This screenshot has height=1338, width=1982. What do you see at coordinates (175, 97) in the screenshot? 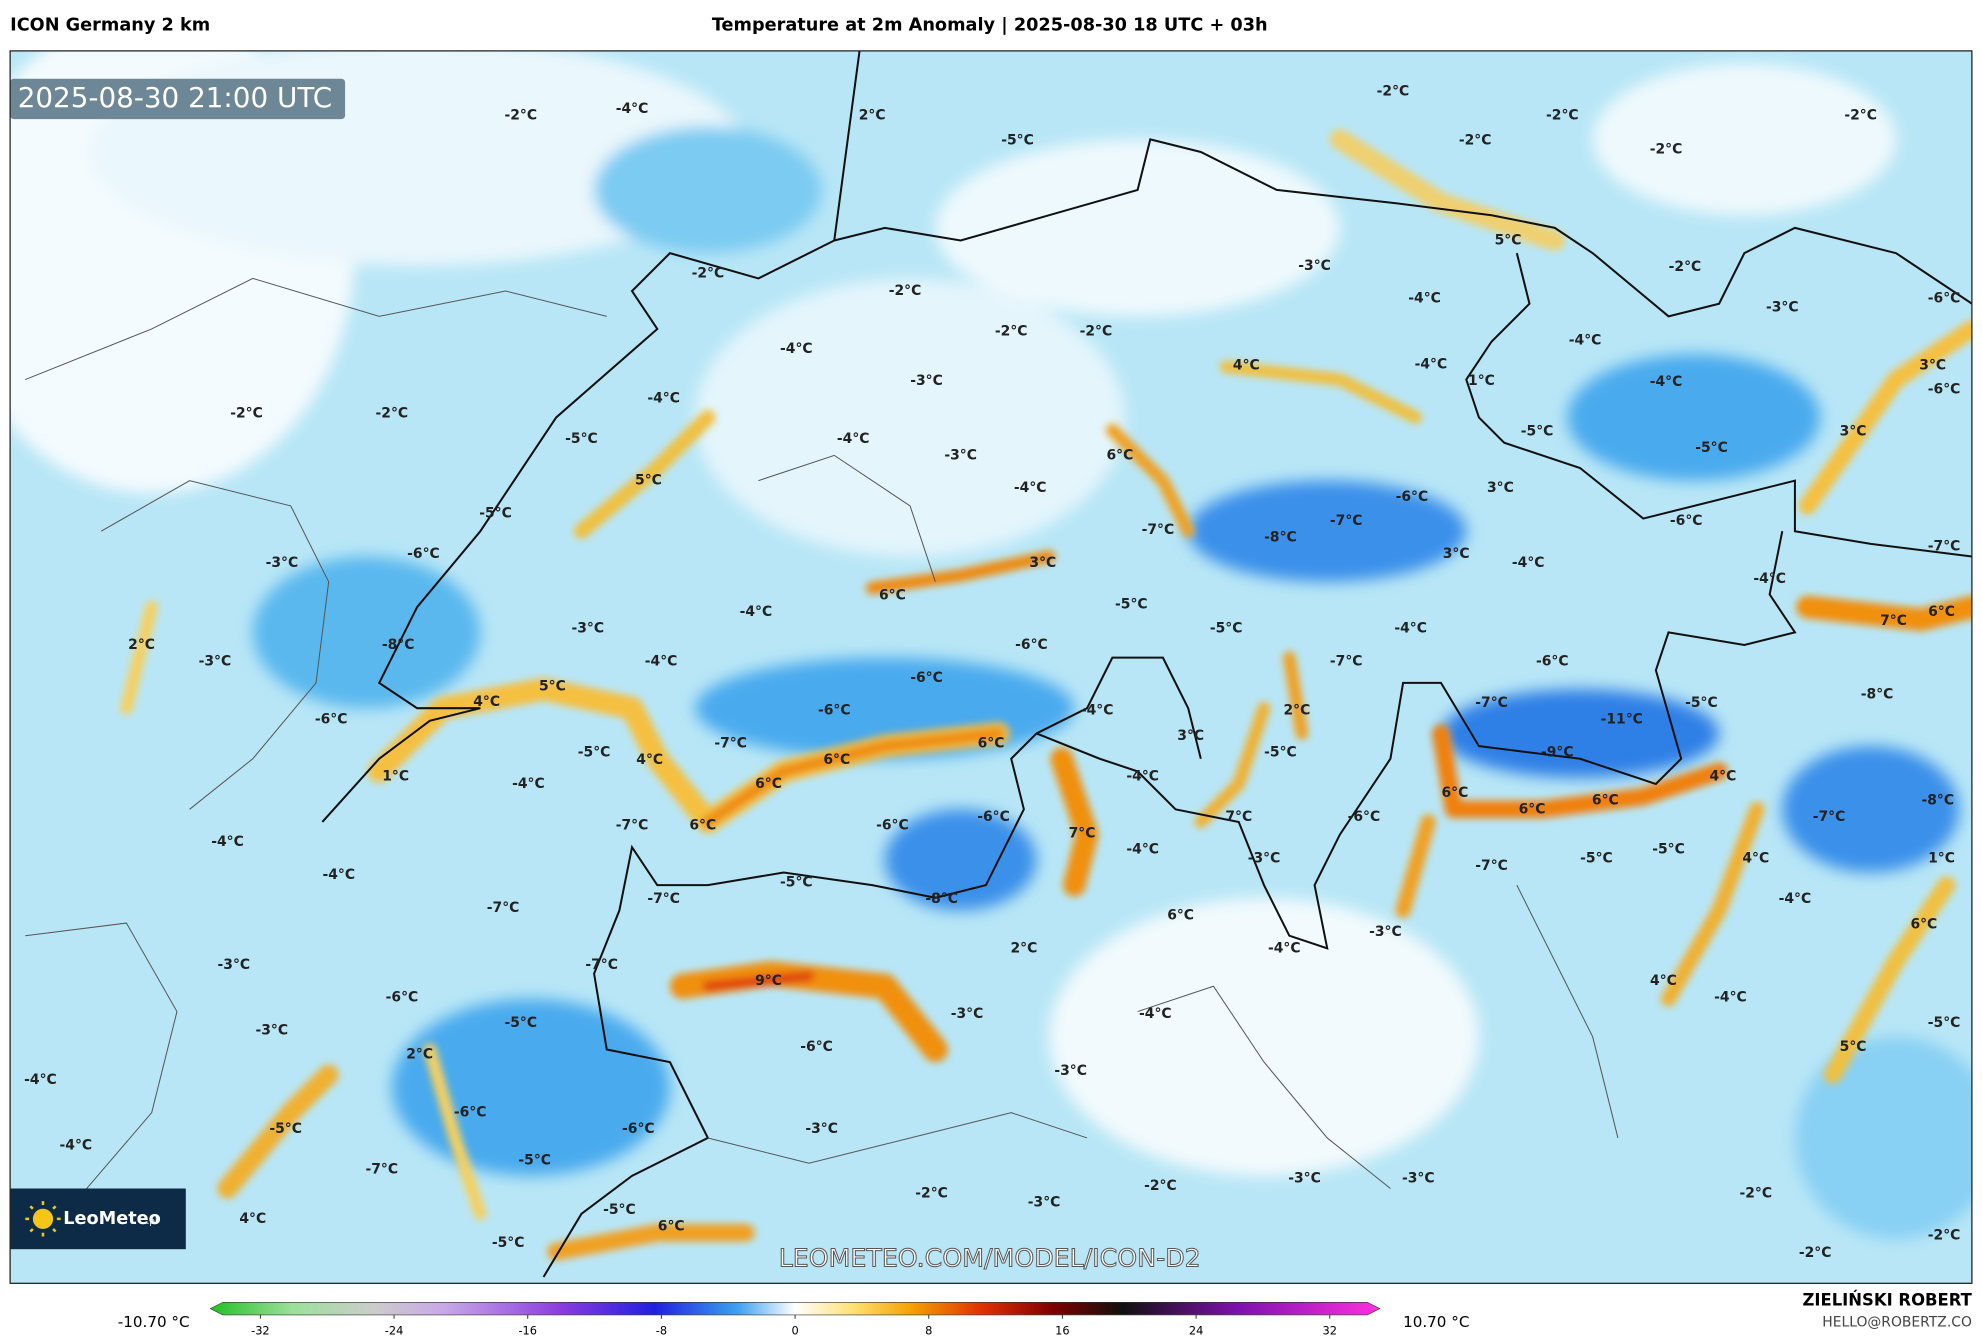
I see `timestamp: 2025-08-30 21:00 UTC` at bounding box center [175, 97].